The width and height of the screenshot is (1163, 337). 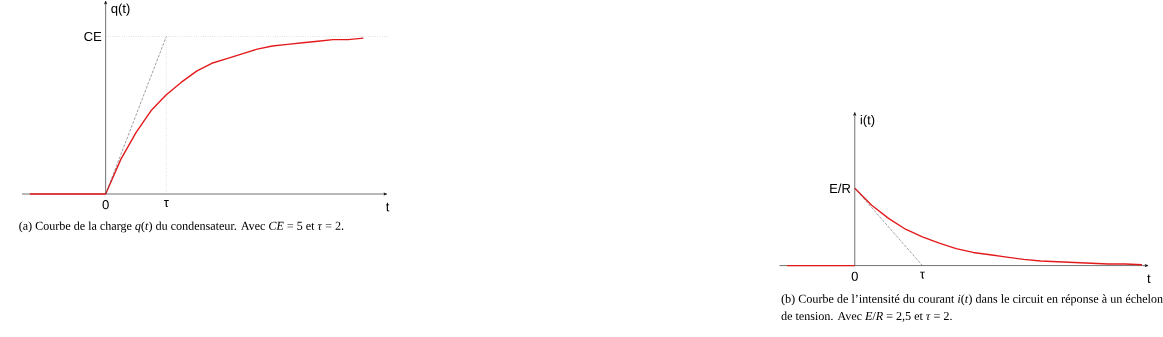 I want to click on annotation: CE, so click(x=93, y=36).